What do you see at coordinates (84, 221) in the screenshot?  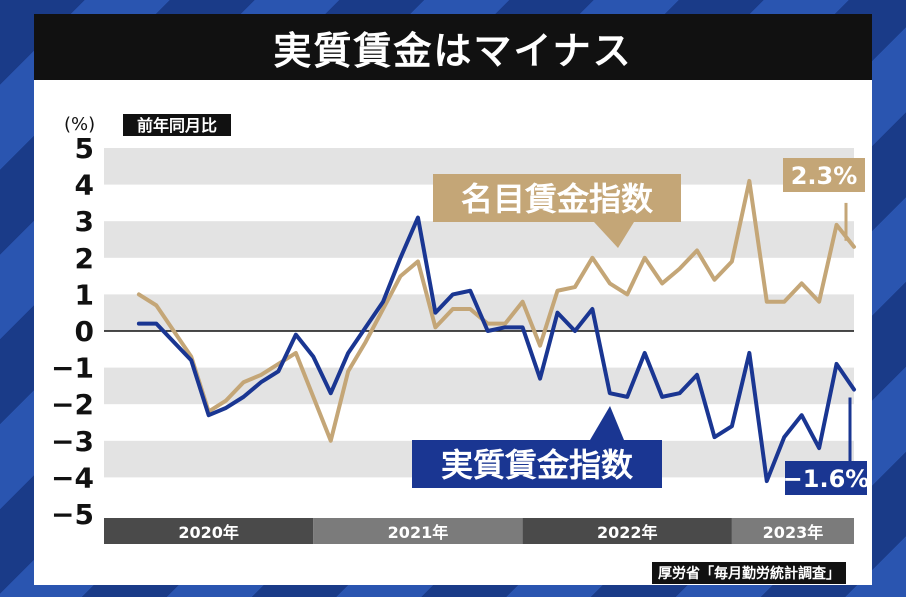 I see `y-tick-label: 3` at bounding box center [84, 221].